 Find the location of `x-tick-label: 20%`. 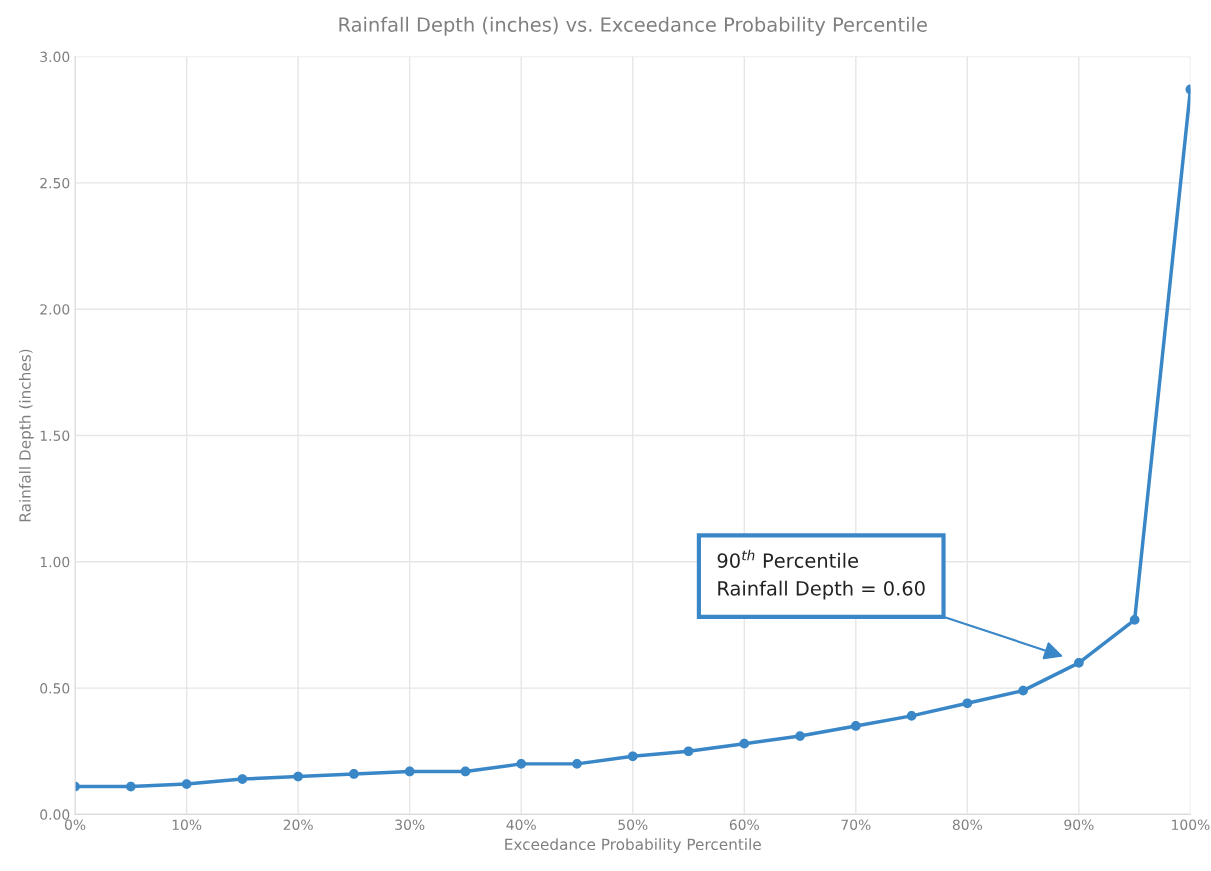

x-tick-label: 20% is located at coordinates (298, 824).